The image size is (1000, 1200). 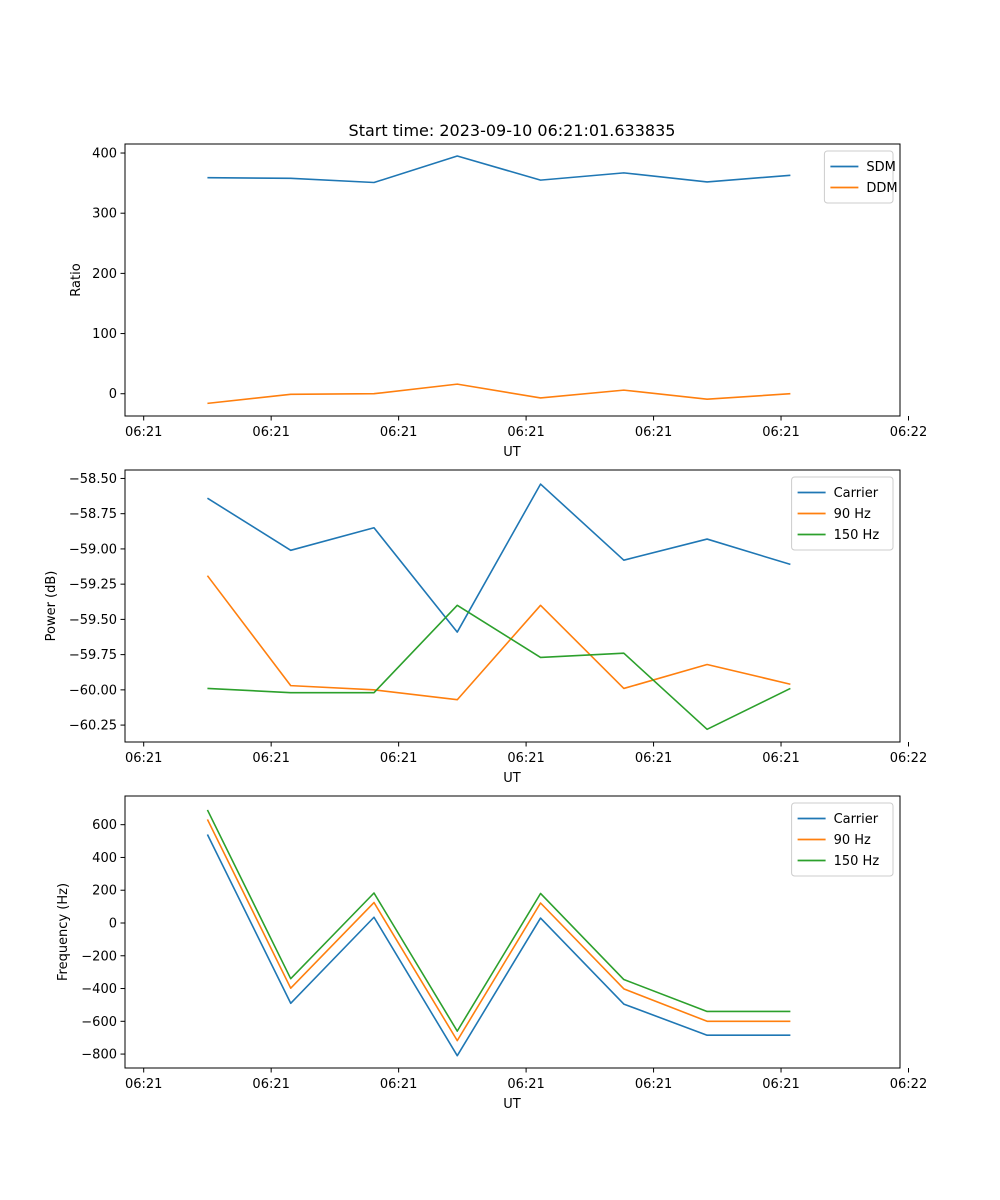 I want to click on y-tick-label: −58.75, so click(x=93, y=514).